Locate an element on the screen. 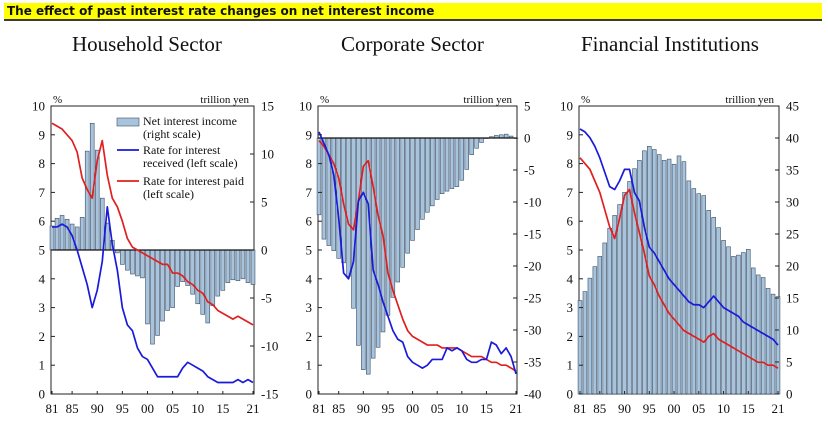  corporate-left-tick-label: 10 is located at coordinates (305, 106).